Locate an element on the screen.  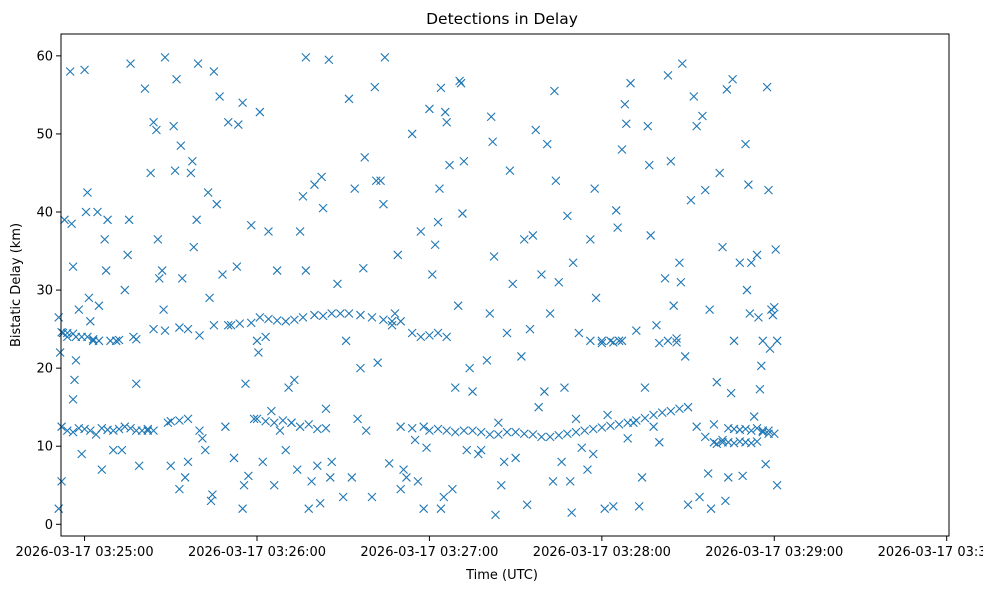
chart-title: Detections in Delay is located at coordinates (502, 19).